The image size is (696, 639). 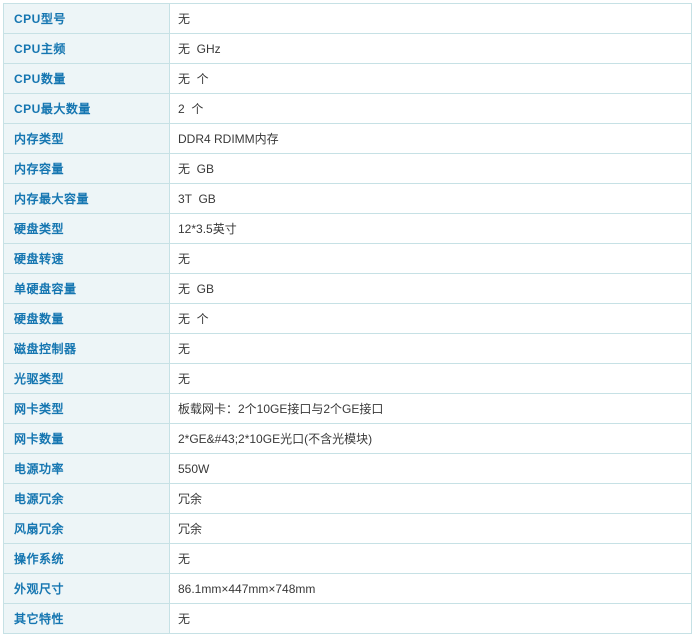 I want to click on spec-value: 板载网卡：2个10GE接口与2个GE接口, so click(x=430, y=408).